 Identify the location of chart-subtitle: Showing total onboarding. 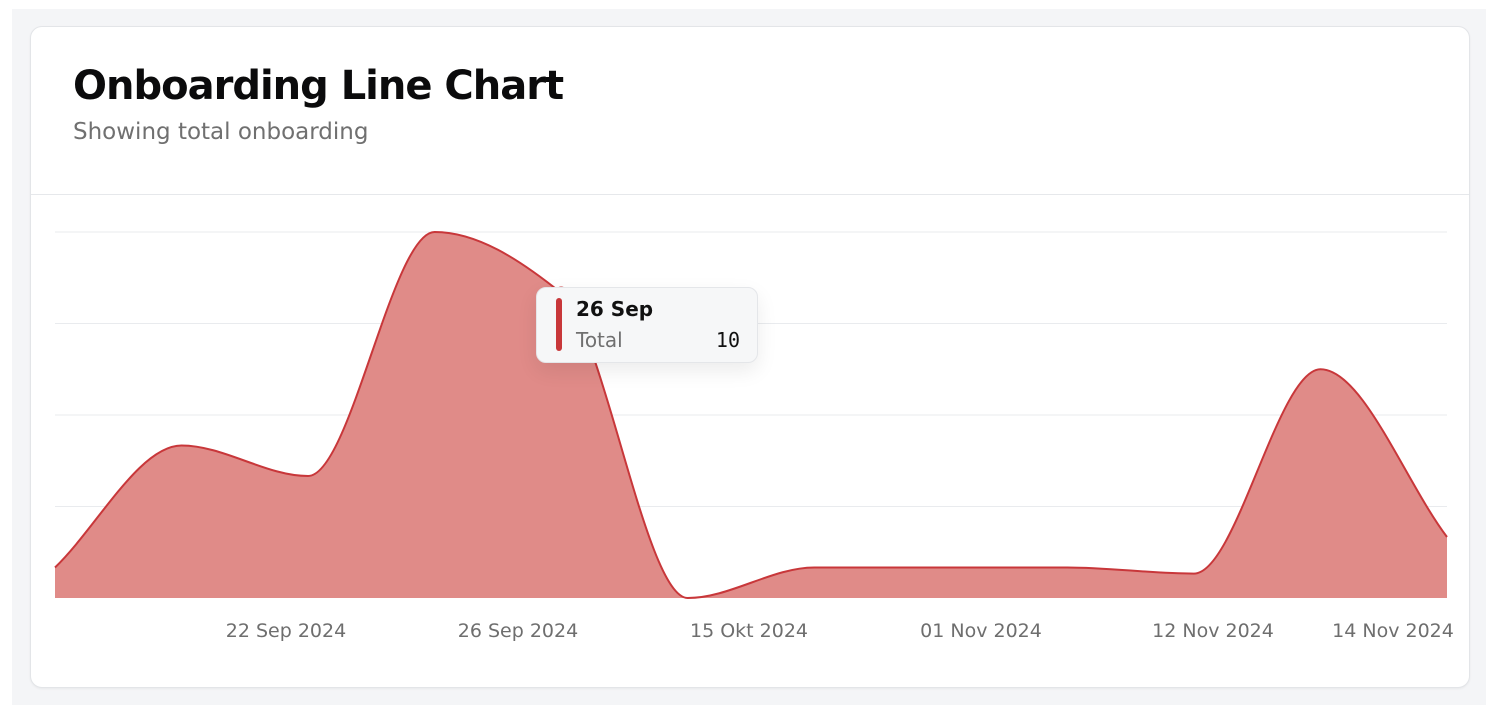
(221, 132).